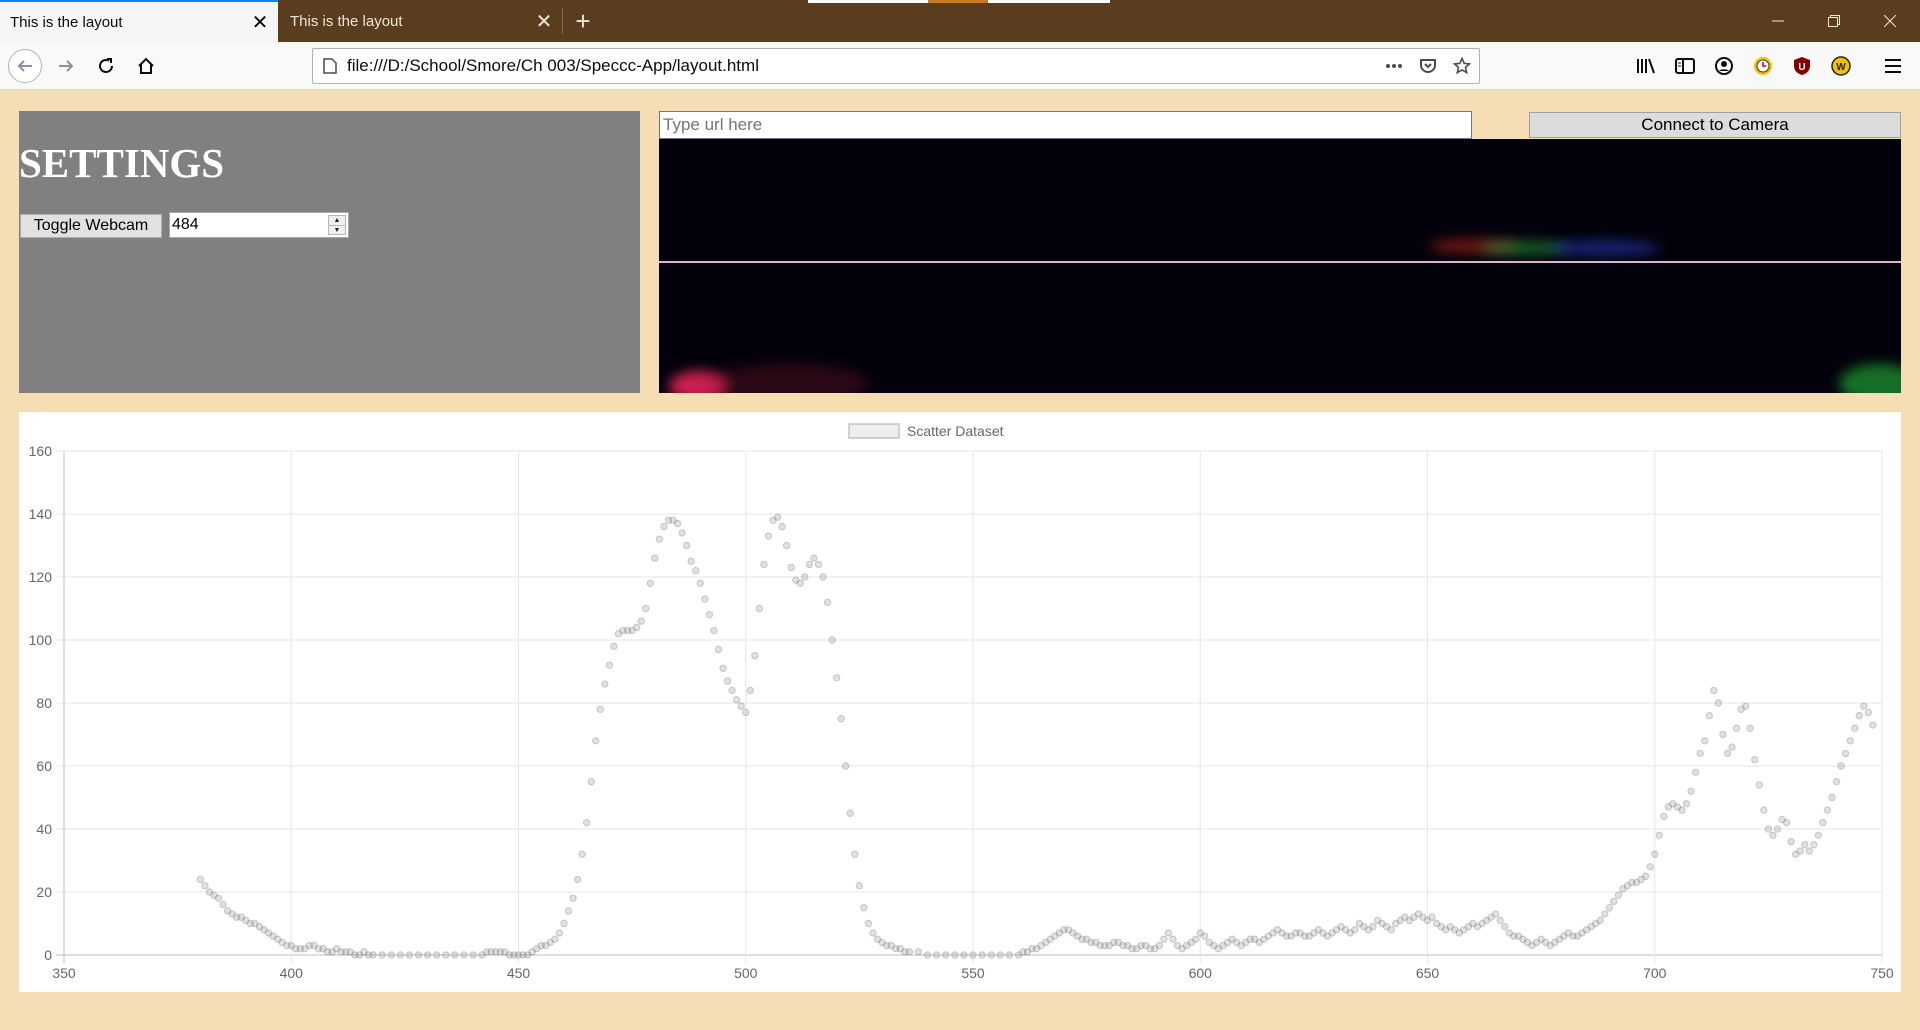 The width and height of the screenshot is (1920, 1030). I want to click on tab-title: This is the layout, so click(66, 22).